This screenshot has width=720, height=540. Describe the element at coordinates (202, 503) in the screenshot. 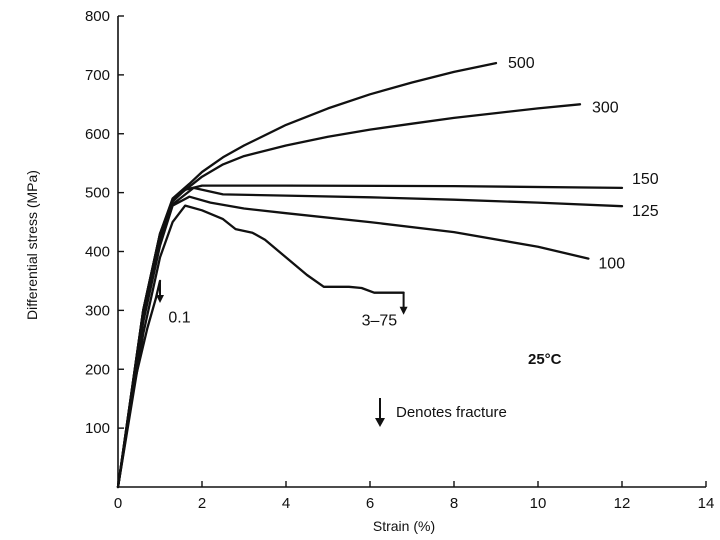

I see `x-tick-label: 2` at that location.